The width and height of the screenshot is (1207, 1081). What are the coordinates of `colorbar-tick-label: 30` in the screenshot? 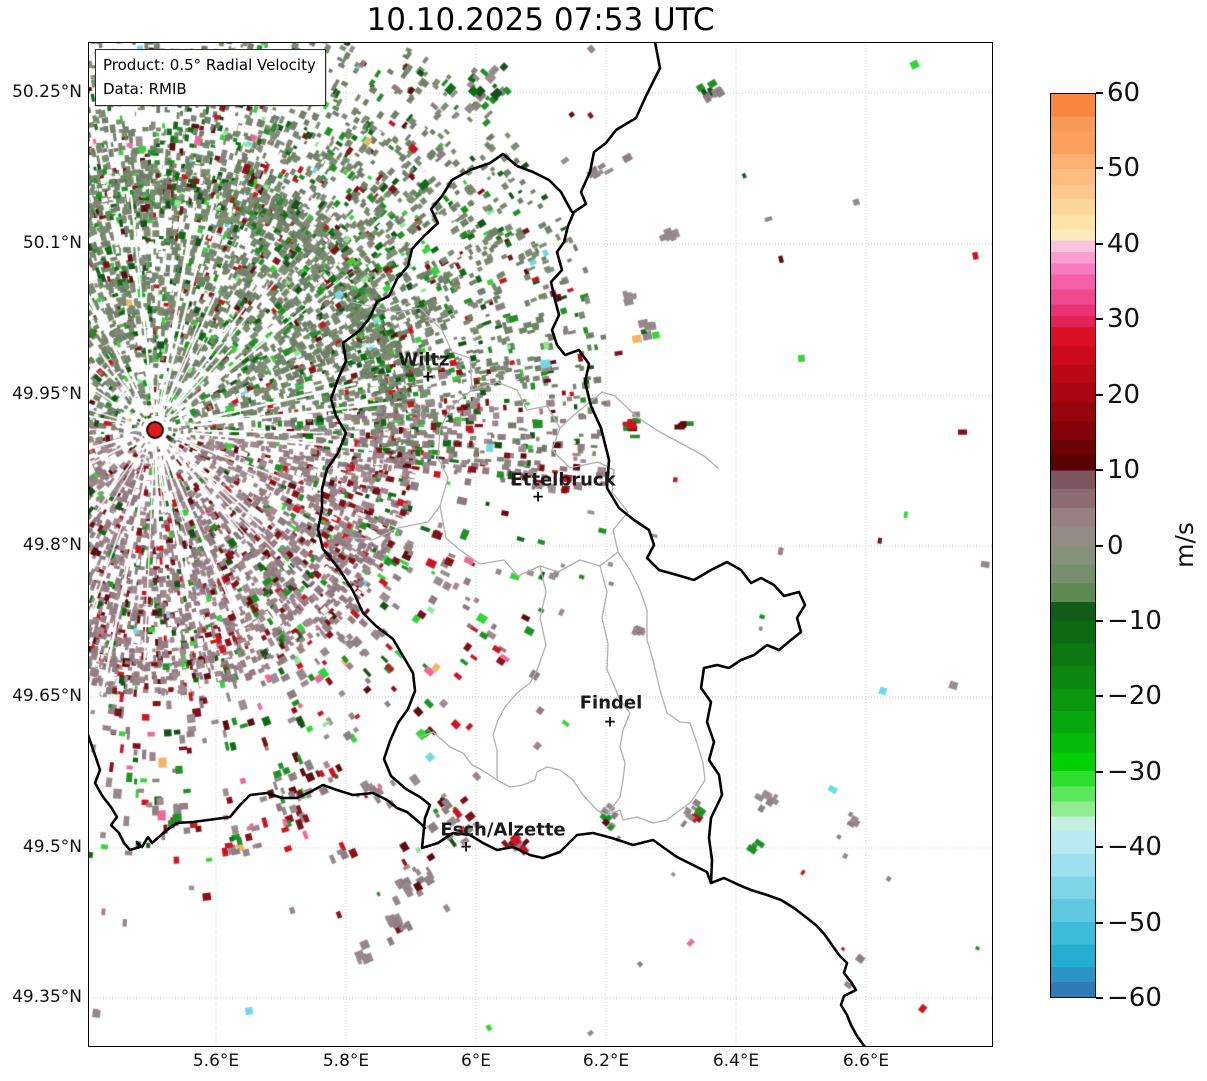 It's located at (1124, 319).